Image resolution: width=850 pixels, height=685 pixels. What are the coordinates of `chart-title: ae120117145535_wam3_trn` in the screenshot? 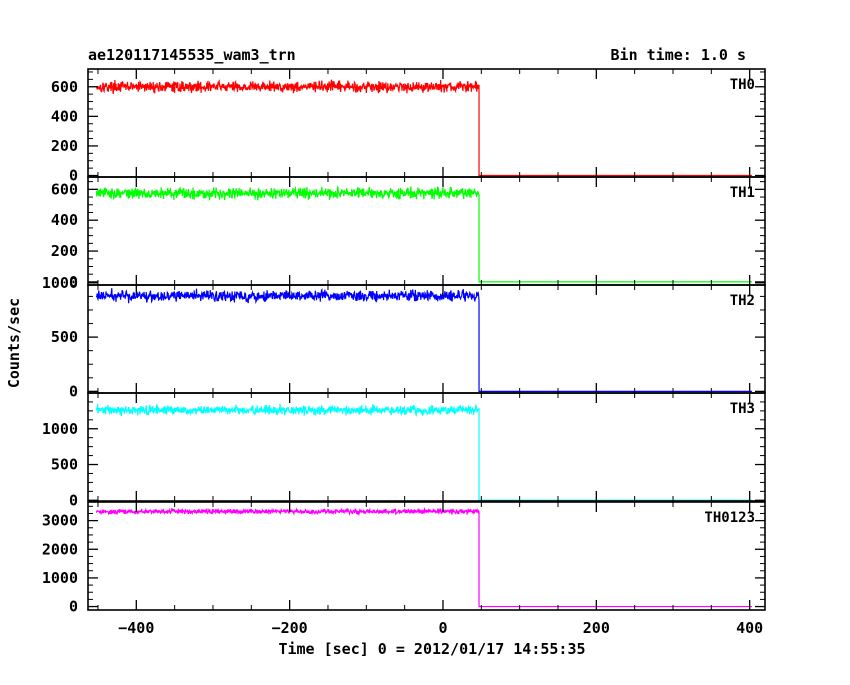 It's located at (192, 55).